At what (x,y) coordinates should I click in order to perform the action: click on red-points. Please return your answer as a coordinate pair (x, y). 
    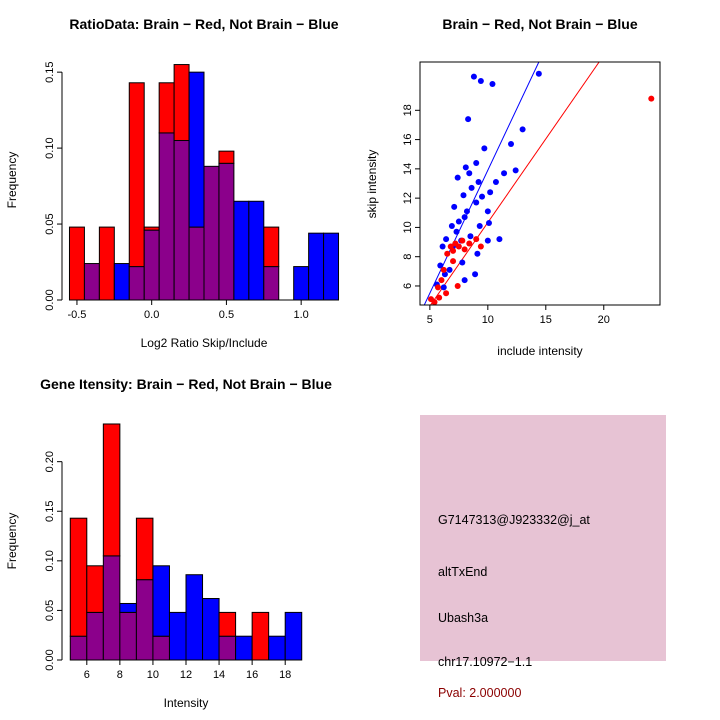
    Looking at the image, I should click on (541, 200).